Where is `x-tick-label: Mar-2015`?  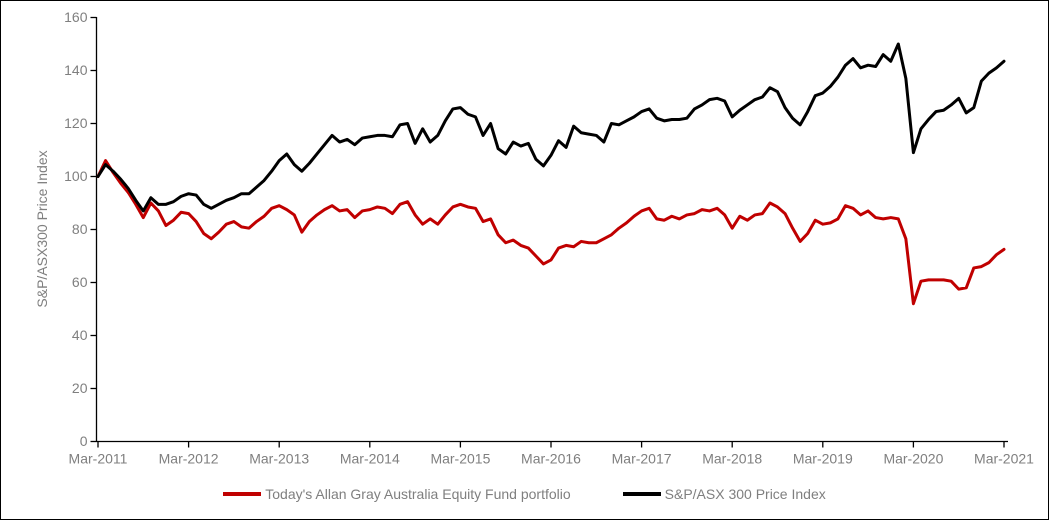 x-tick-label: Mar-2015 is located at coordinates (460, 459).